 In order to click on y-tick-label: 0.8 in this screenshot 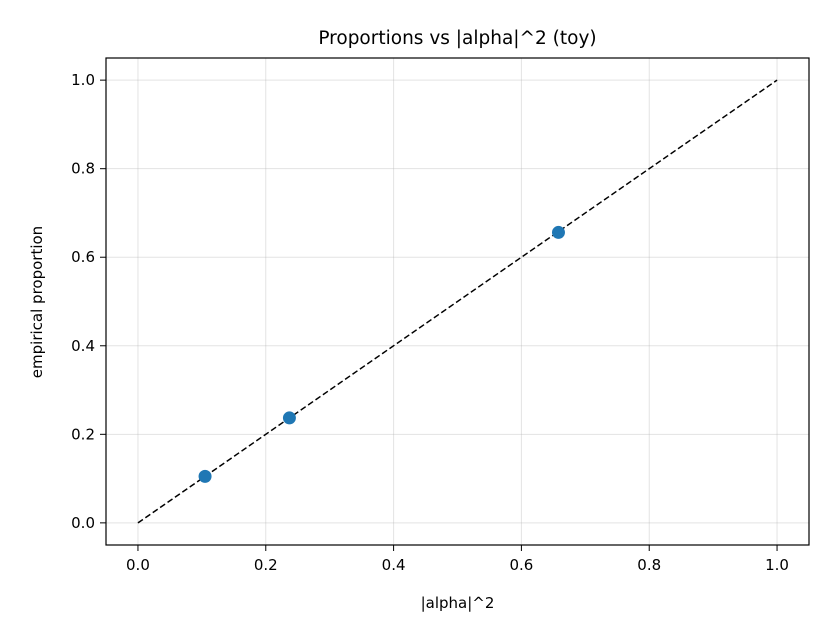, I will do `click(83, 169)`.